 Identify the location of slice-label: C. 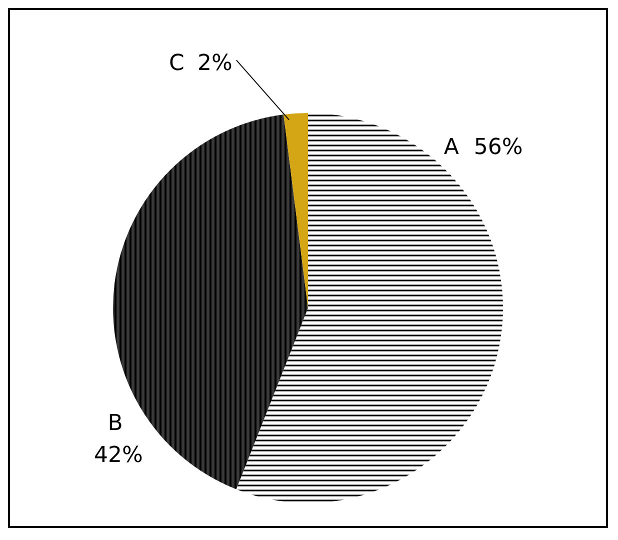
(176, 63).